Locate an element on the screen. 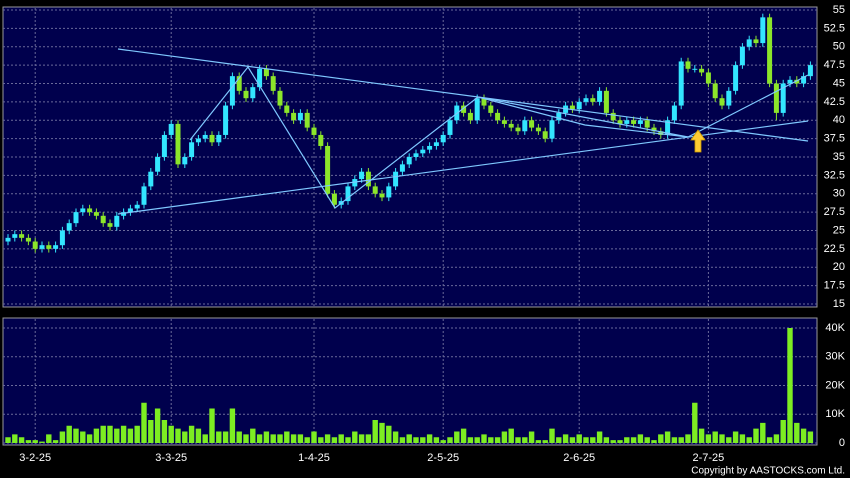 This screenshot has width=850, height=478. y-tick-label: 47.5 is located at coordinates (834, 65).